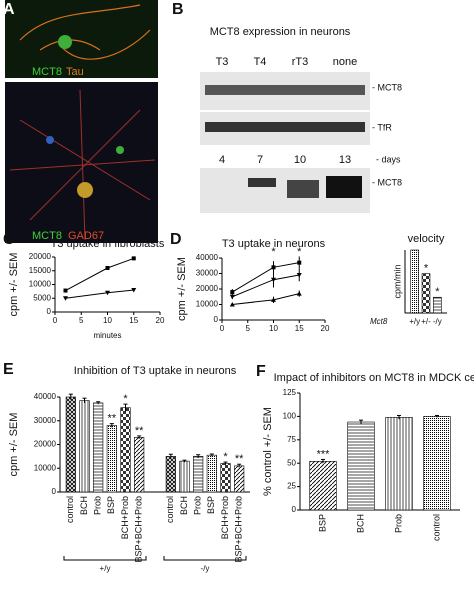  What do you see at coordinates (382, 127) in the screenshot?
I see `band-label: - TfR` at bounding box center [382, 127].